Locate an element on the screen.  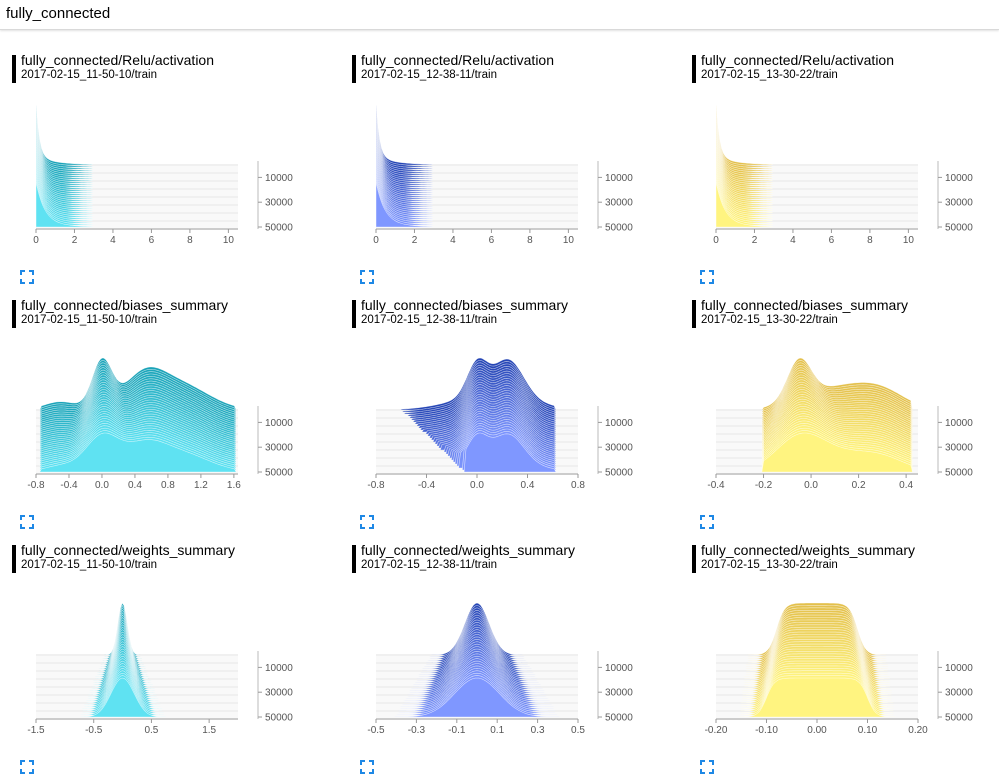
run-label: 2017-02-15_11-50-10/train is located at coordinates (89, 565).